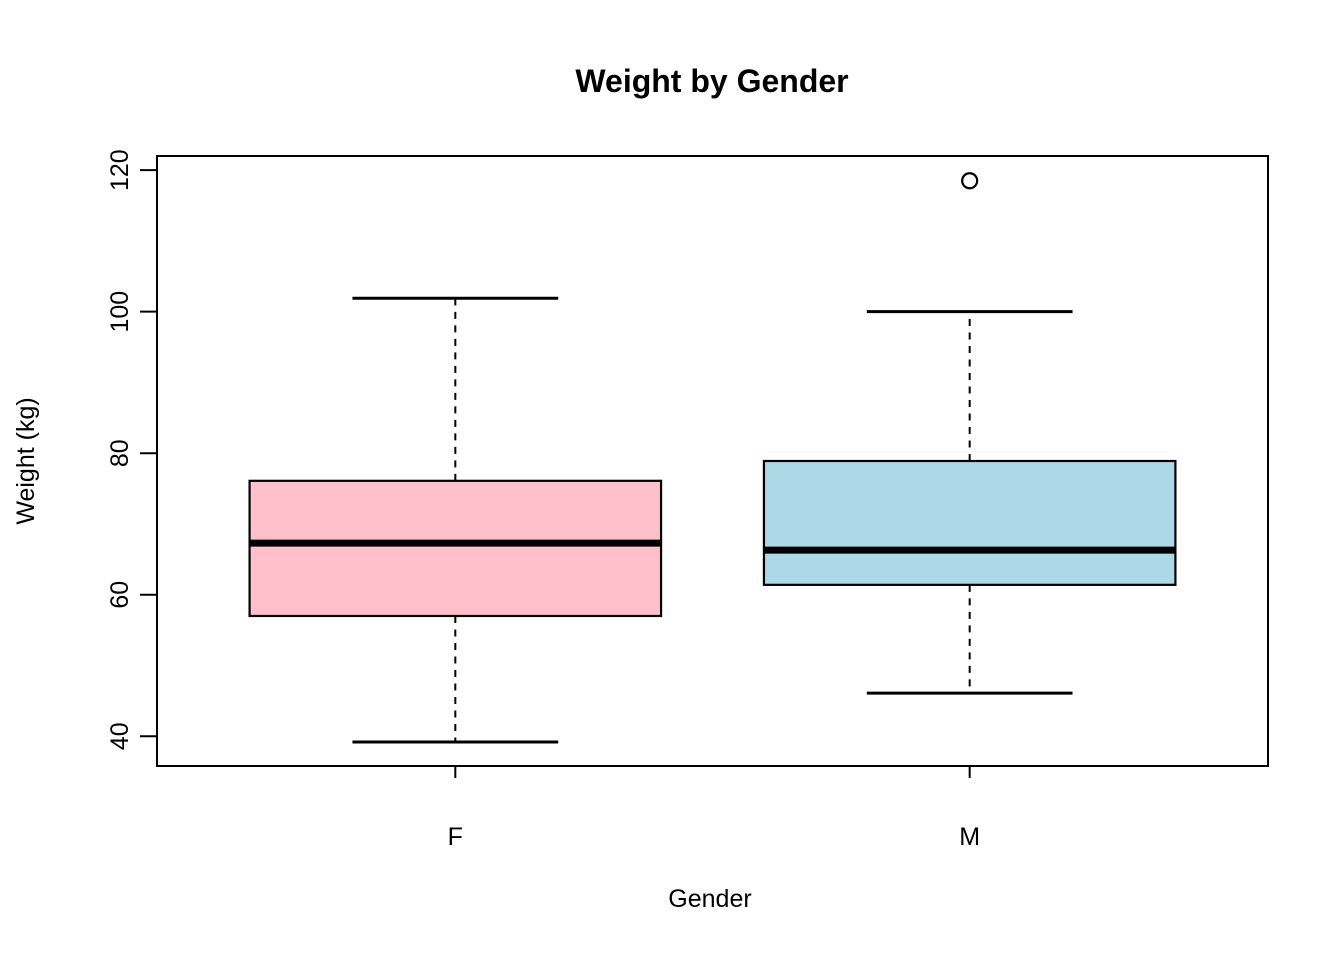  Describe the element at coordinates (120, 170) in the screenshot. I see `y-axis-tick-label: 120` at that location.